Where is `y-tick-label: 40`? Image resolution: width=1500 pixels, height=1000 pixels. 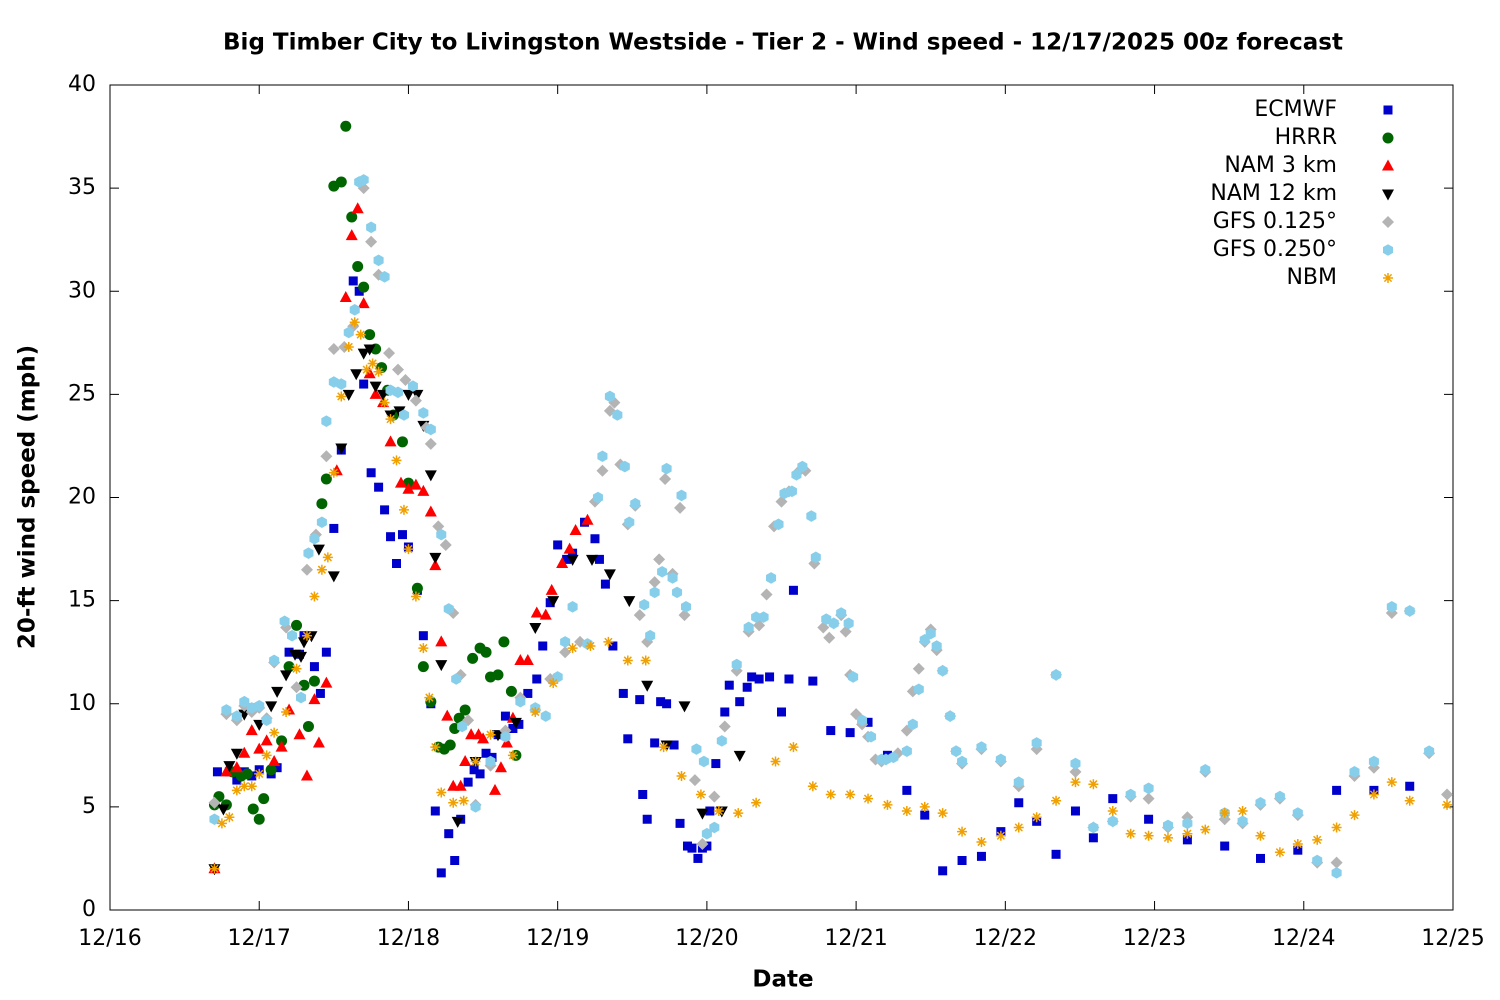 y-tick-label: 40 is located at coordinates (82, 84).